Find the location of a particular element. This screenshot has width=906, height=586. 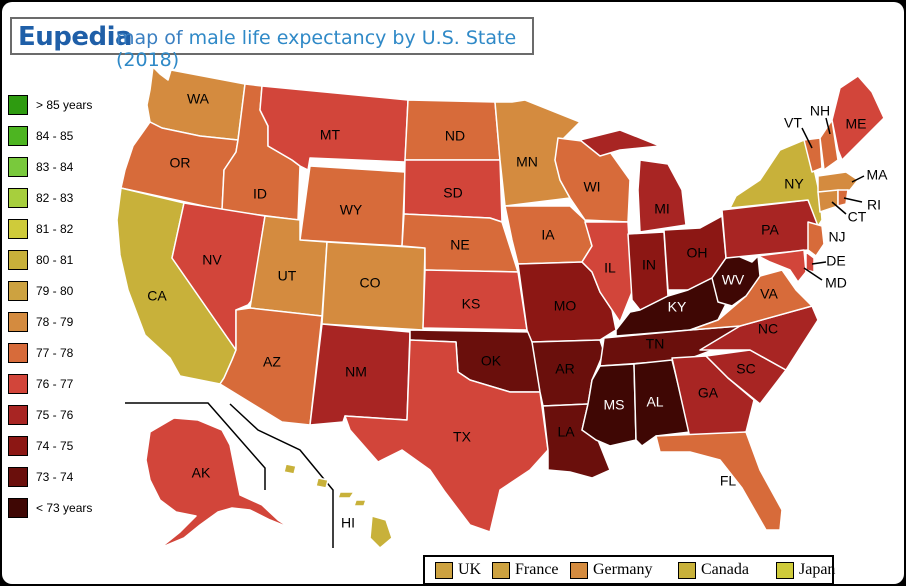

label-de: DE is located at coordinates (835, 261).